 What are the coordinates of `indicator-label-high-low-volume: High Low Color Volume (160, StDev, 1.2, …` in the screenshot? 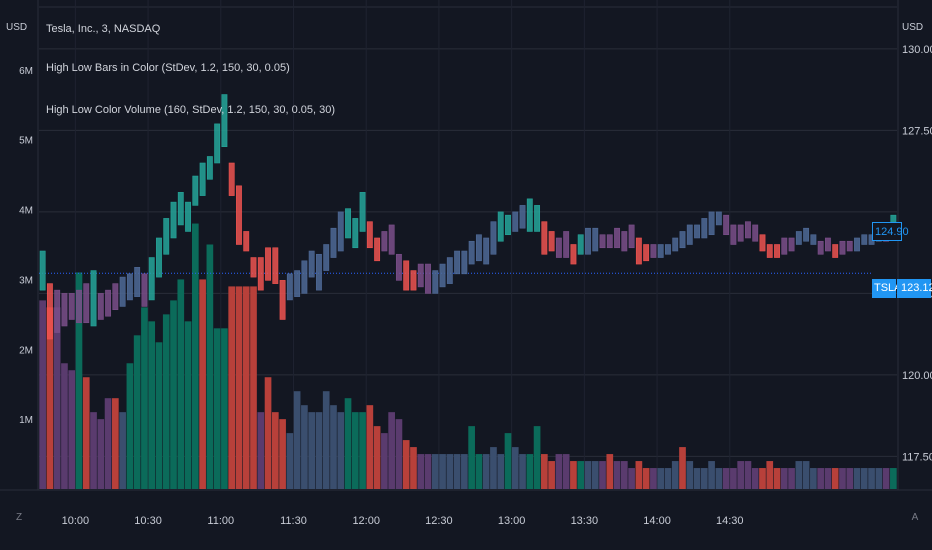 It's located at (191, 110).